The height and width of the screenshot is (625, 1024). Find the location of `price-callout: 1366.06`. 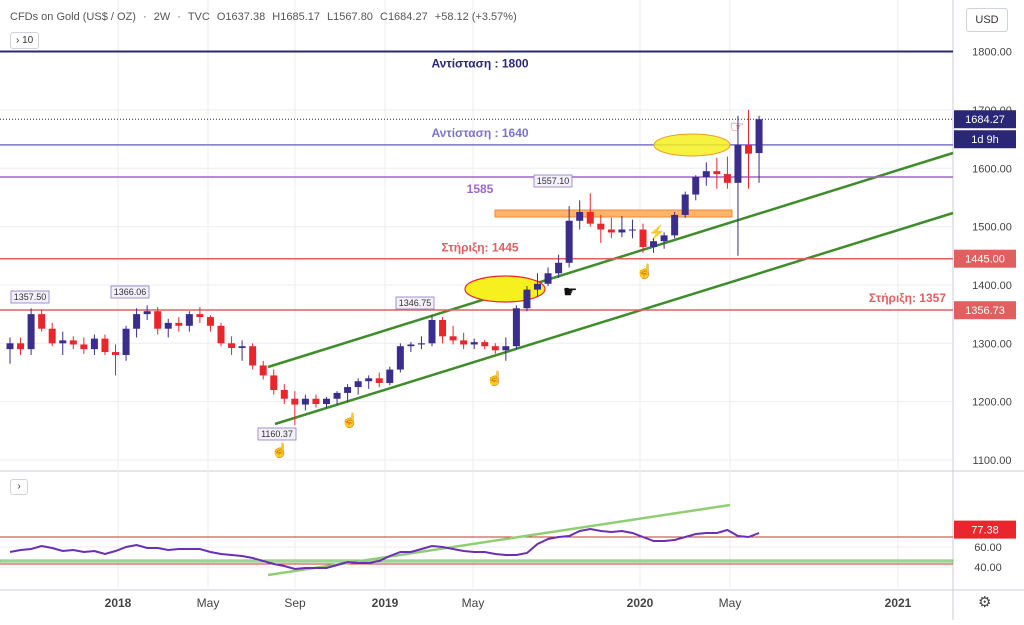

price-callout: 1366.06 is located at coordinates (130, 292).